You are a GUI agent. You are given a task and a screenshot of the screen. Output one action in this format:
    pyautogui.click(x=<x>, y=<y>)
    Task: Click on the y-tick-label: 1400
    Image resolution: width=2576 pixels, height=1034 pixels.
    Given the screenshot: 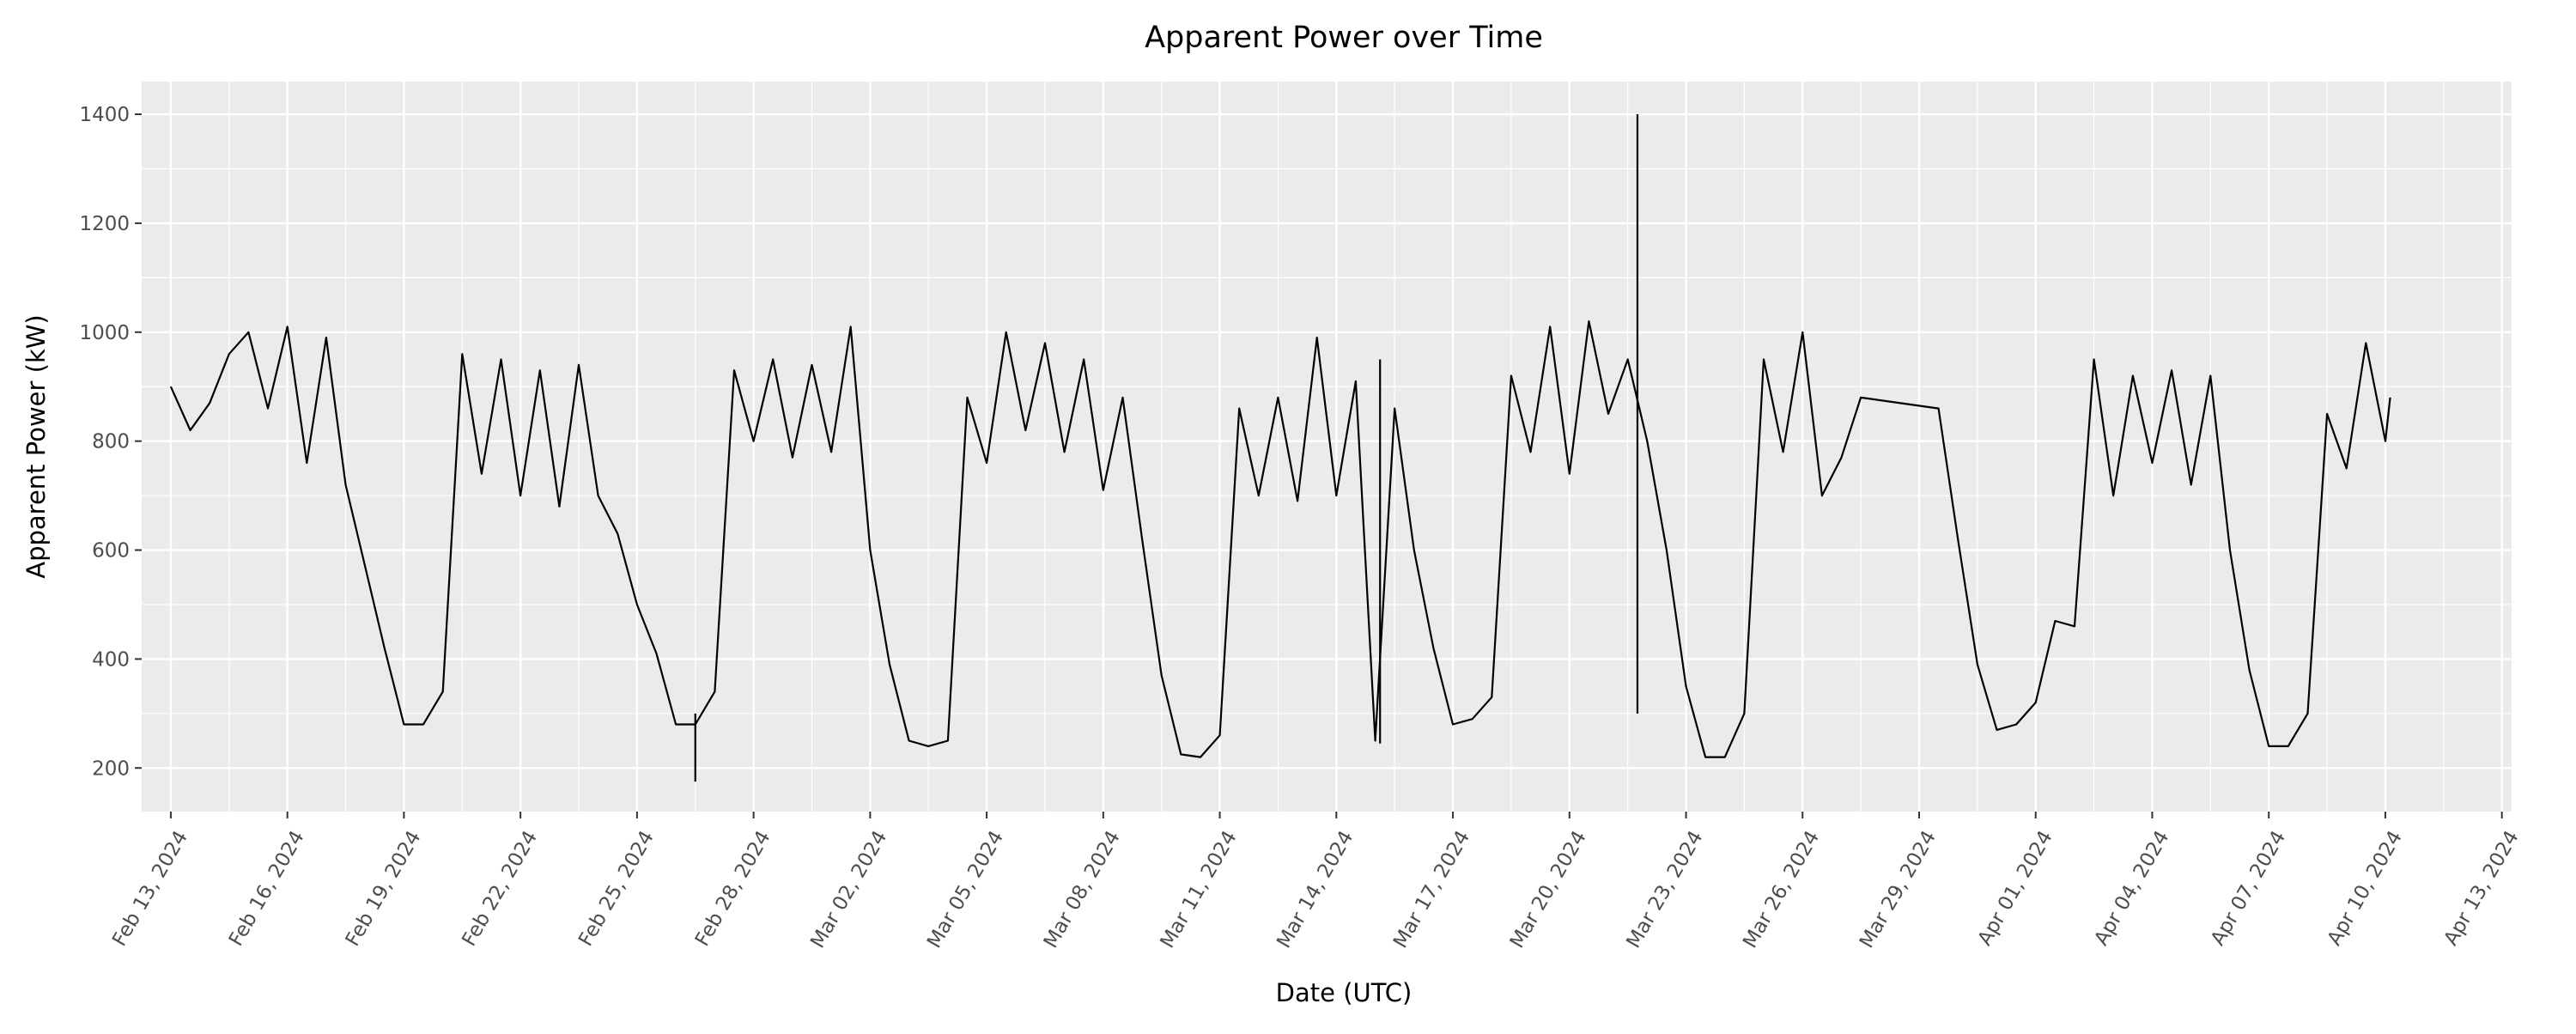 What is the action you would take?
    pyautogui.click(x=104, y=115)
    